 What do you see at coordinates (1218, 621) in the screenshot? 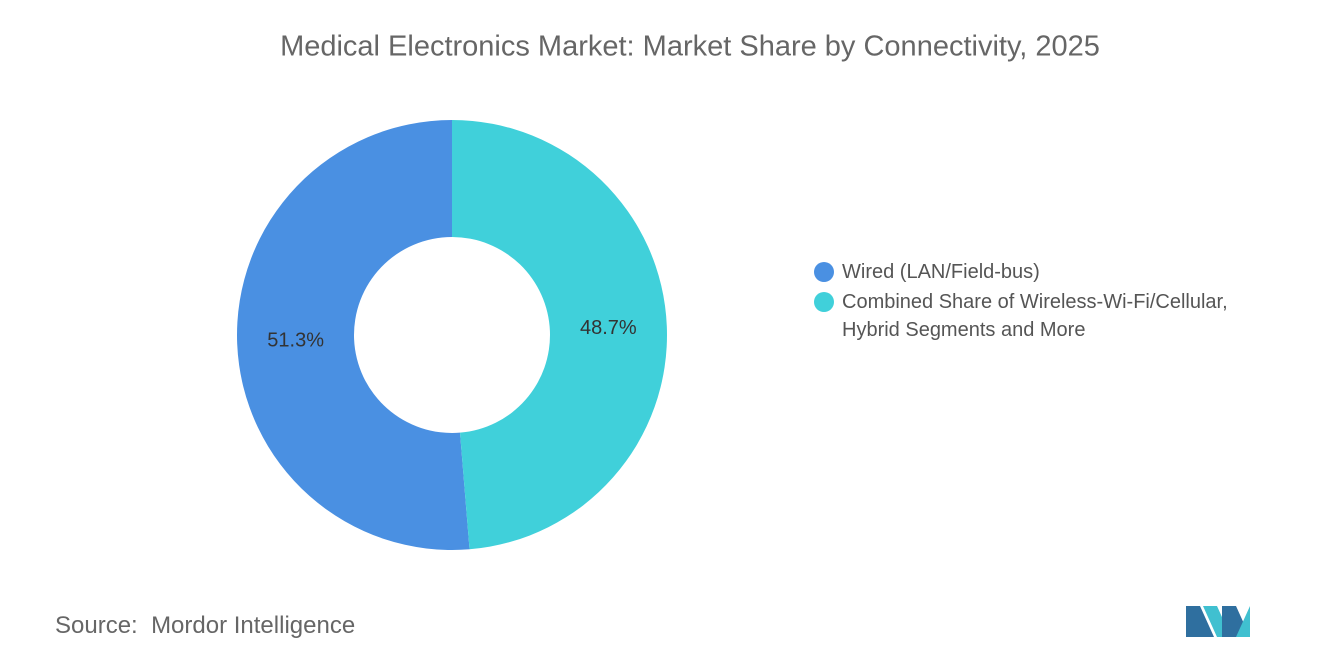
I see `logo` at bounding box center [1218, 621].